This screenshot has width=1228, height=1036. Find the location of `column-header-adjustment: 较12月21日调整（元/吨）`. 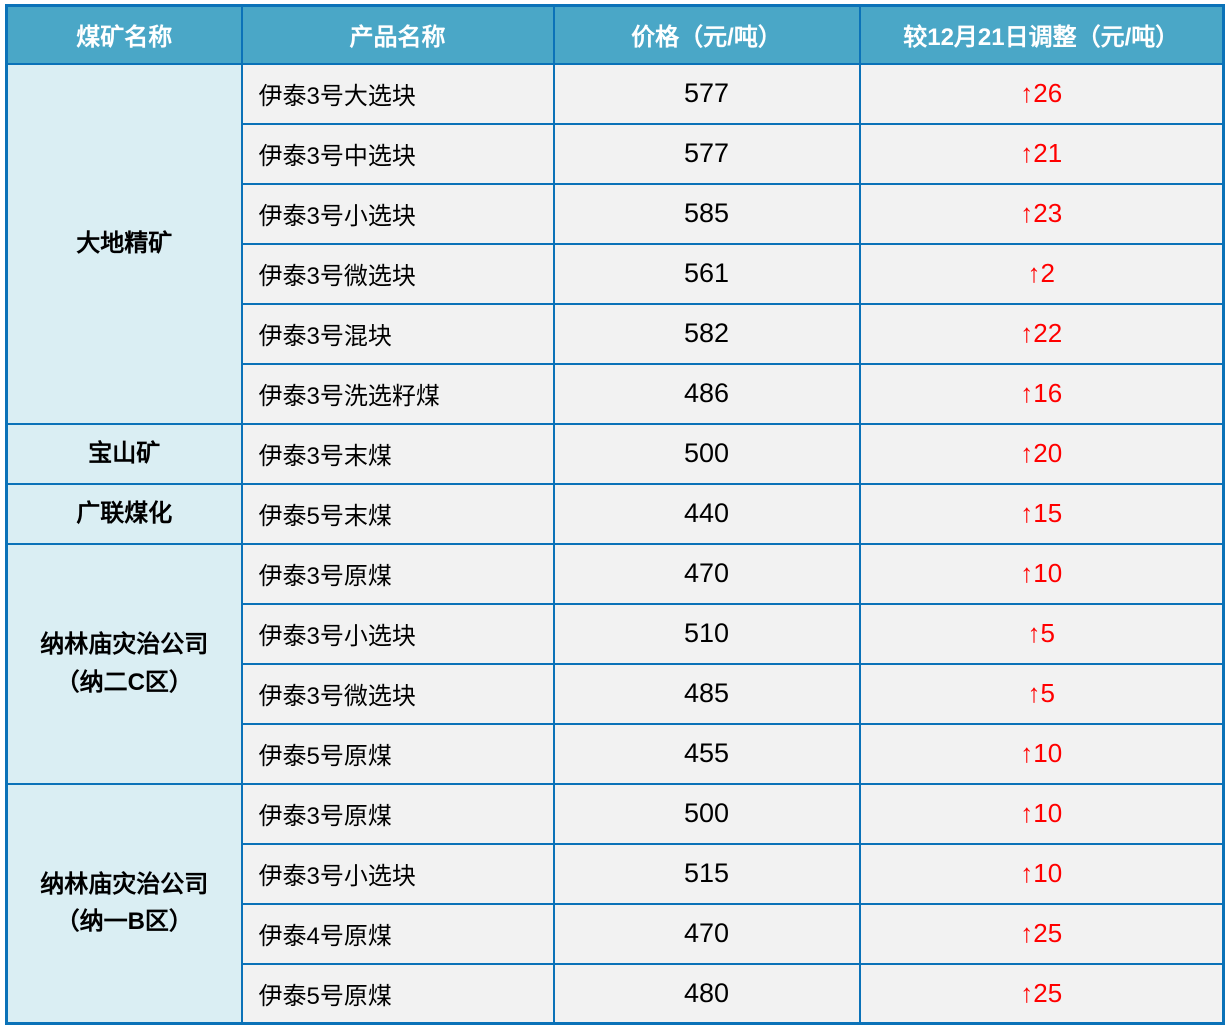

column-header-adjustment: 较12月21日调整（元/吨） is located at coordinates (1041, 34).